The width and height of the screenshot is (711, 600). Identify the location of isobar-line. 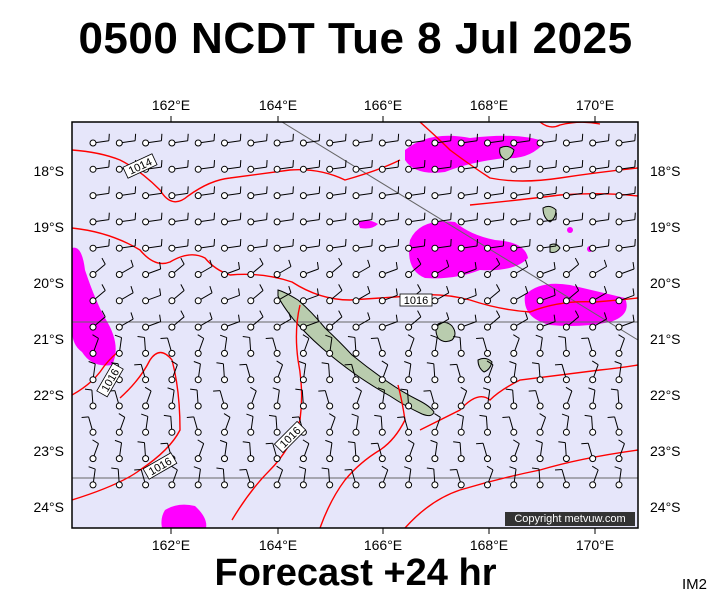
(528, 152).